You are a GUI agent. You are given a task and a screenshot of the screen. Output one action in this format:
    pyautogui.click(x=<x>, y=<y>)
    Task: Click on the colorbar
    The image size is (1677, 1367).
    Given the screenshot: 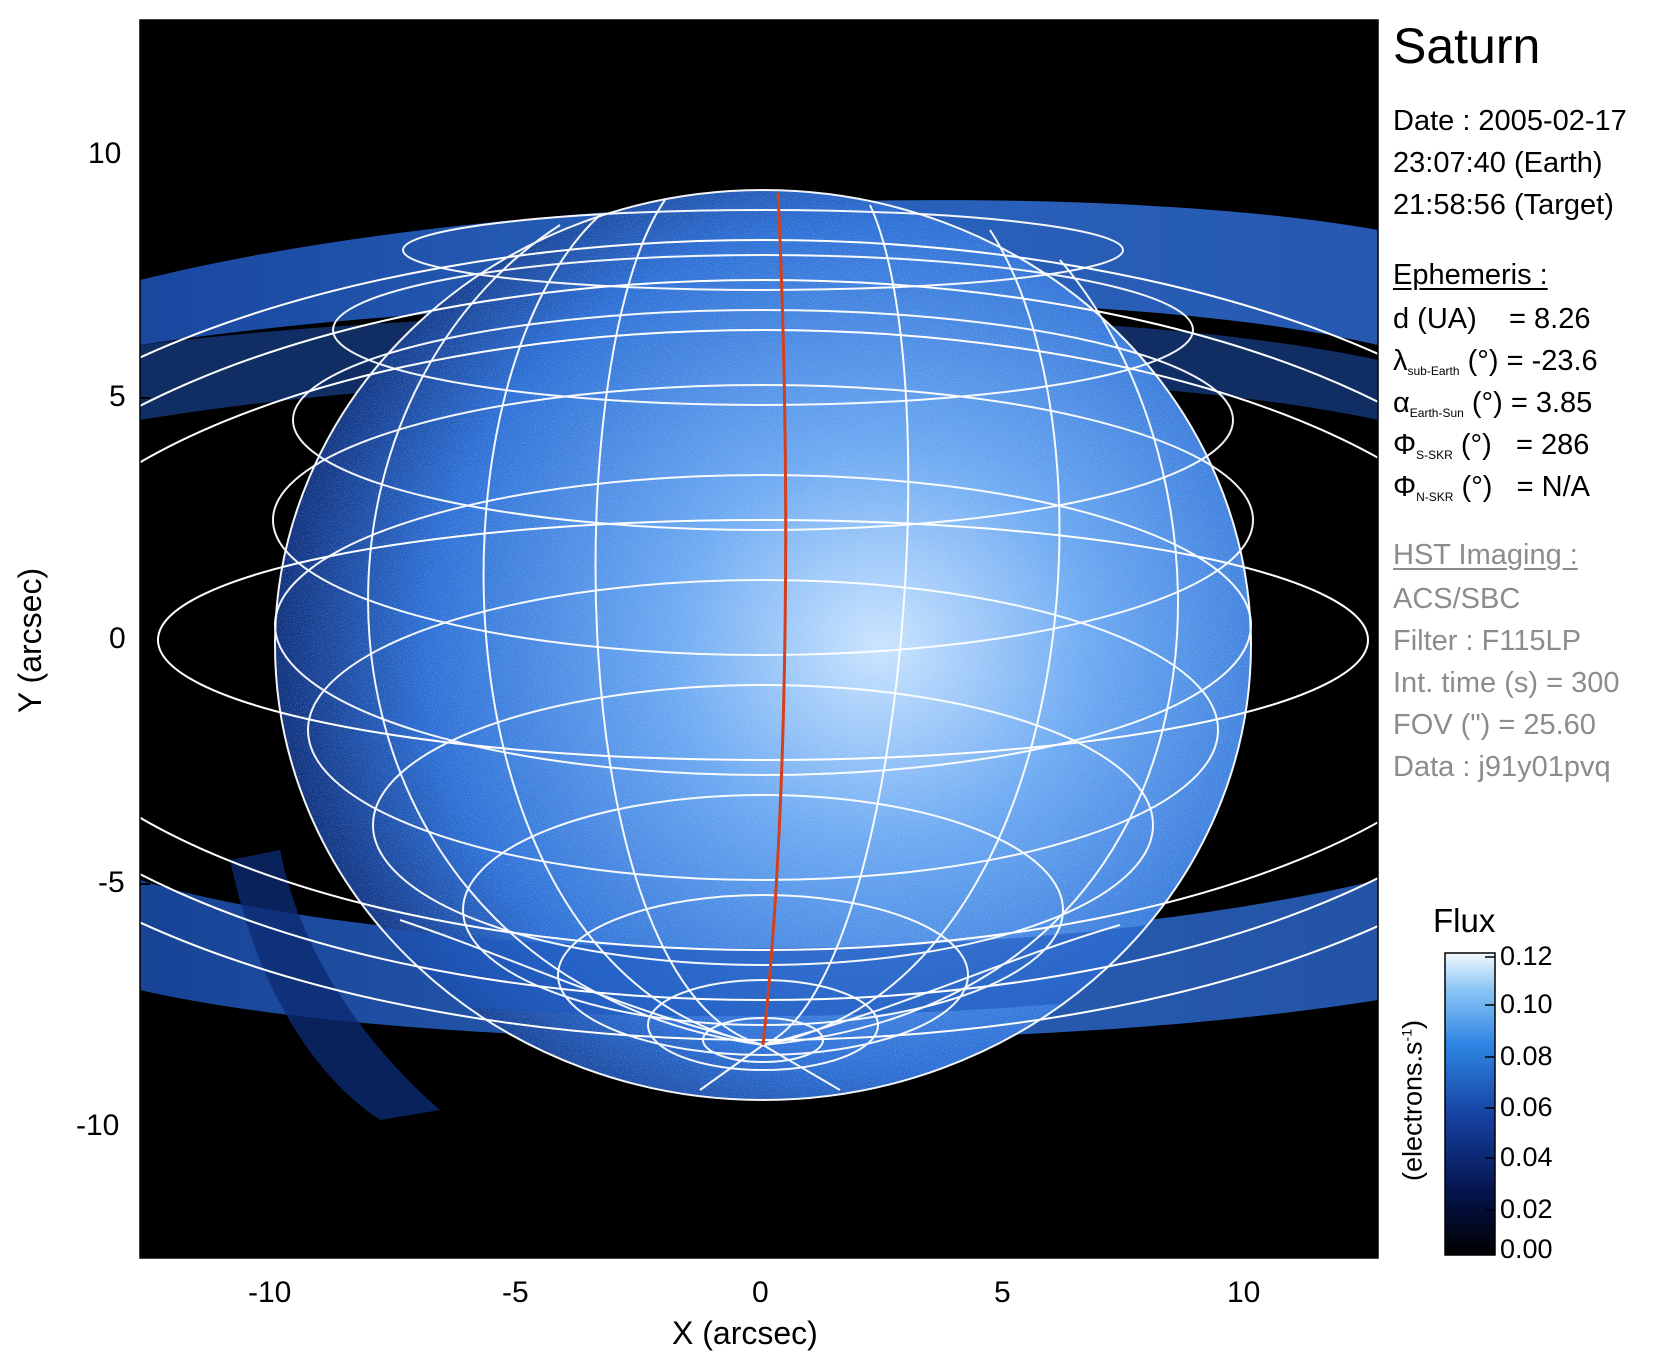 What is the action you would take?
    pyautogui.click(x=1470, y=1104)
    